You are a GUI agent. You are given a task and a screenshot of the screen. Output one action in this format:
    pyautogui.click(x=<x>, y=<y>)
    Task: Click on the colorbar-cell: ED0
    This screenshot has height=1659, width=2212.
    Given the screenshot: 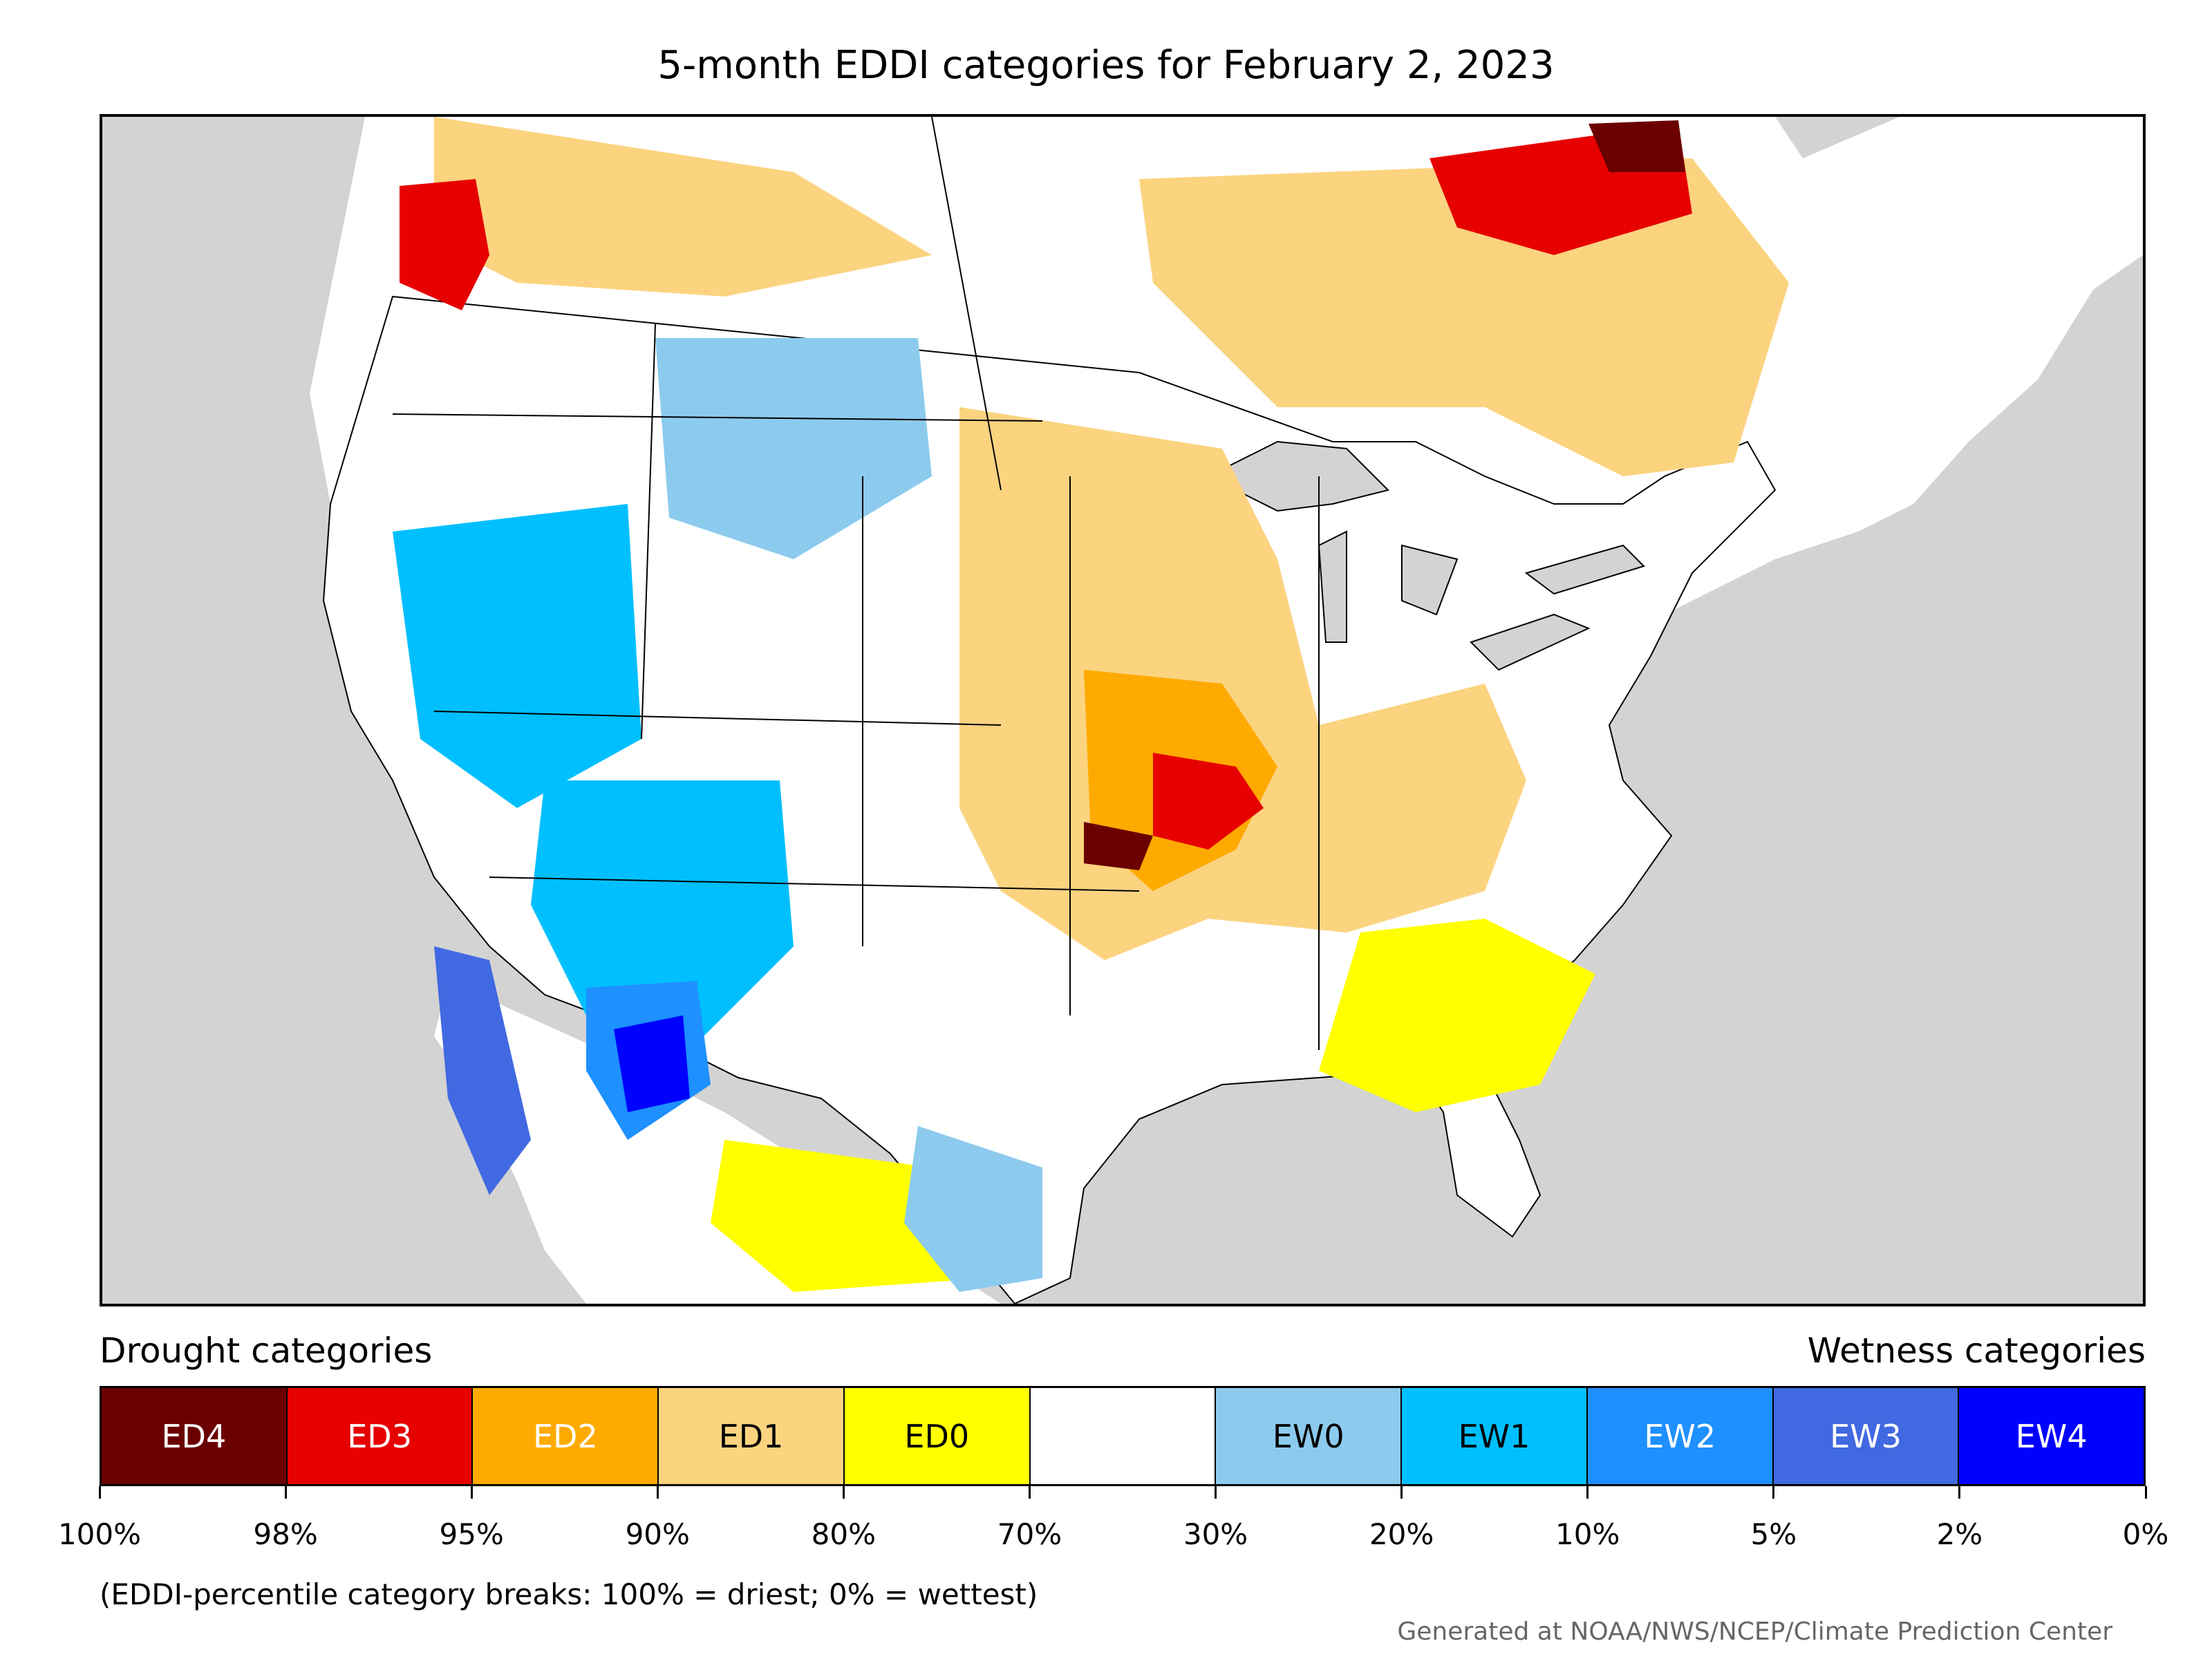 What is the action you would take?
    pyautogui.click(x=937, y=1436)
    